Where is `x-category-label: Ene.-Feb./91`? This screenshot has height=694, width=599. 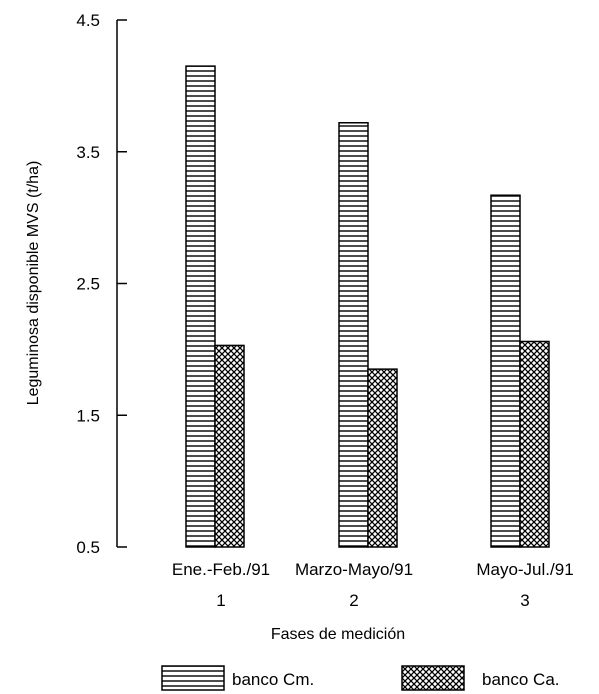 x-category-label: Ene.-Feb./91 is located at coordinates (221, 569).